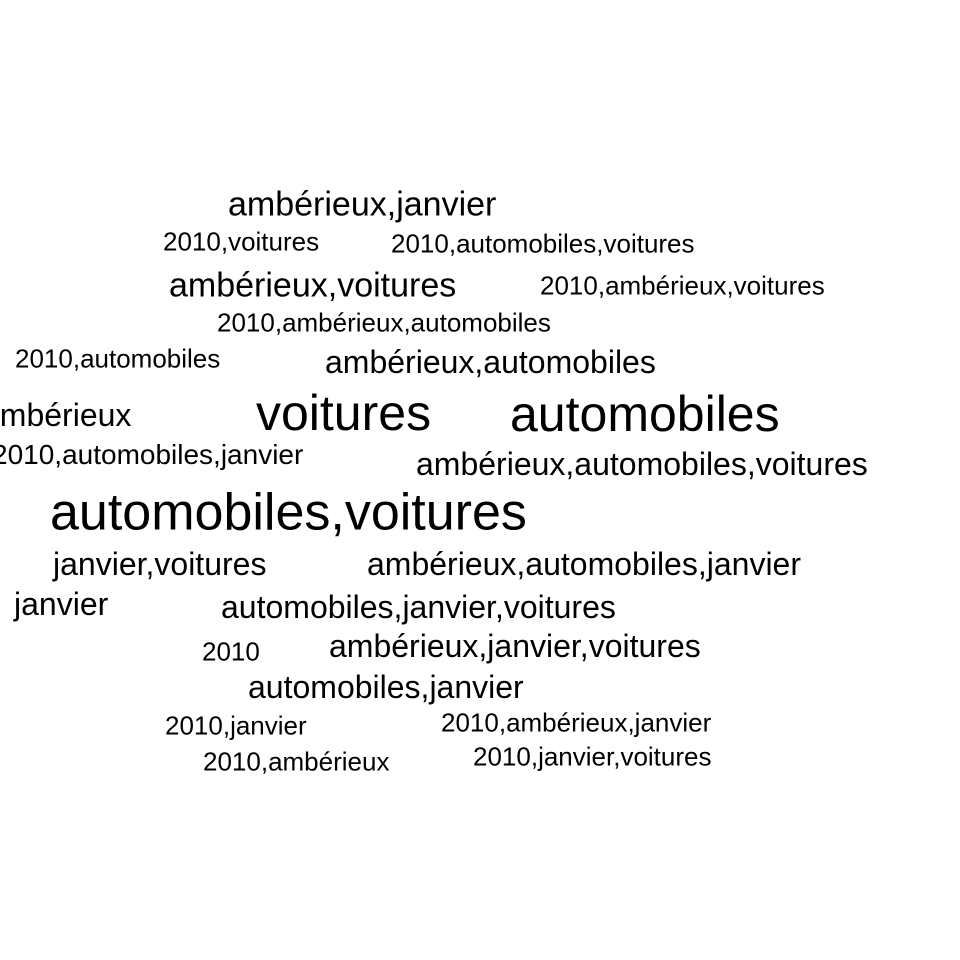  What do you see at coordinates (313, 285) in the screenshot?
I see `word-amberieux-voitures: ambérieux,voitures` at bounding box center [313, 285].